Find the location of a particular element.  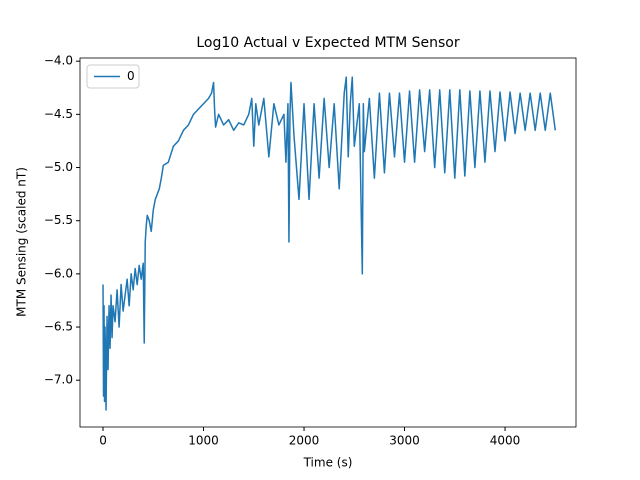

y-tick-label: −7.0 is located at coordinates (58, 380).